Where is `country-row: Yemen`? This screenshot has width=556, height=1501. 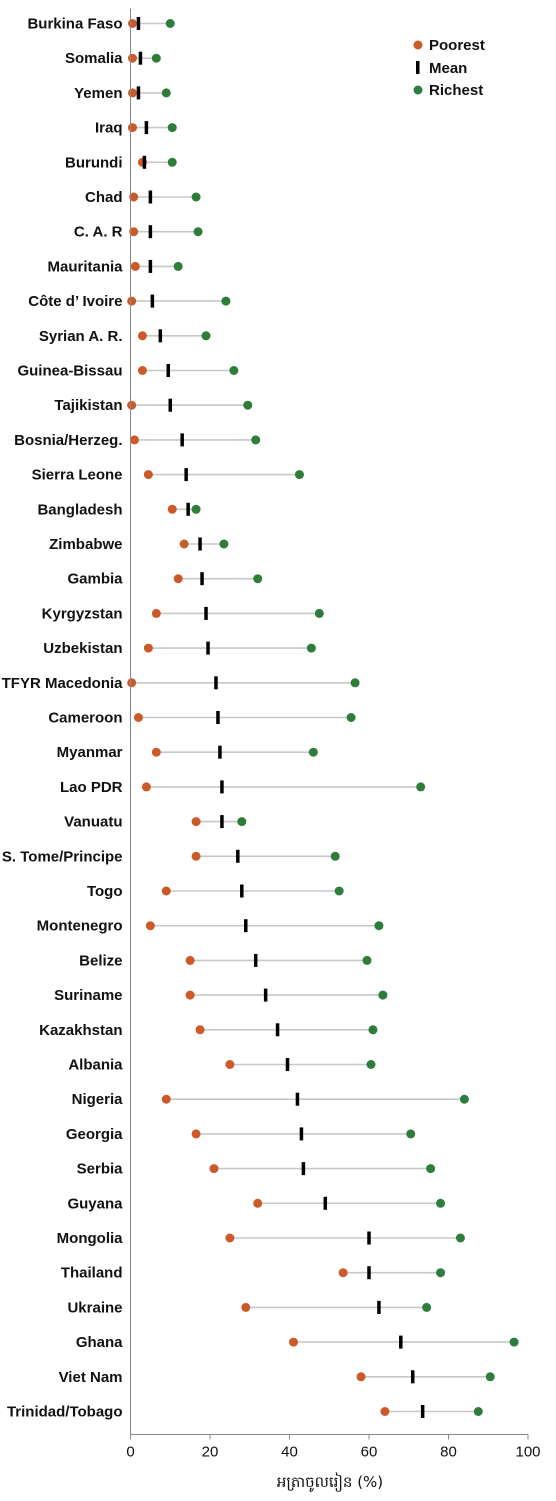 country-row: Yemen is located at coordinates (122, 93).